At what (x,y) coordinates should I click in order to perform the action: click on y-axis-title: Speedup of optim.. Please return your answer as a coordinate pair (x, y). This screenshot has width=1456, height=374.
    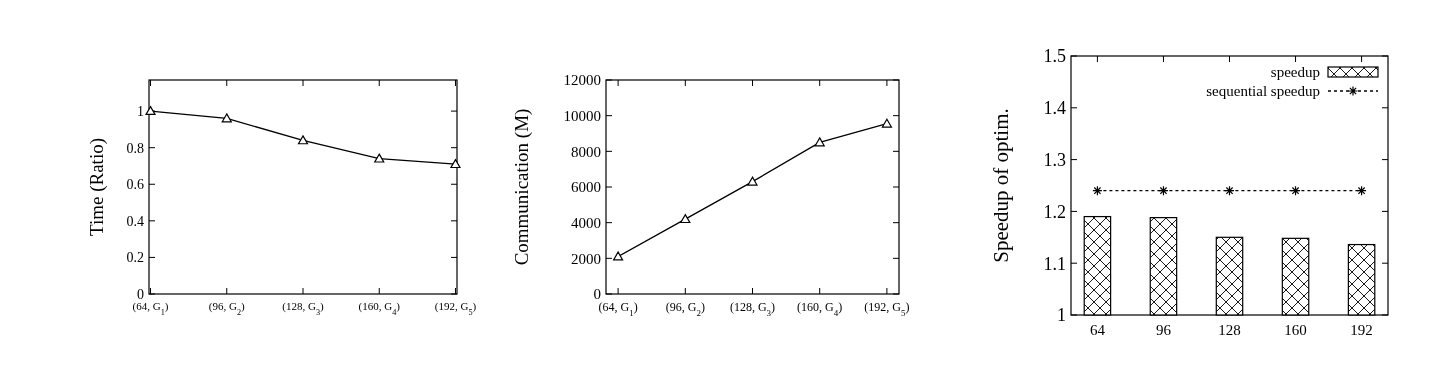
    Looking at the image, I should click on (1001, 185).